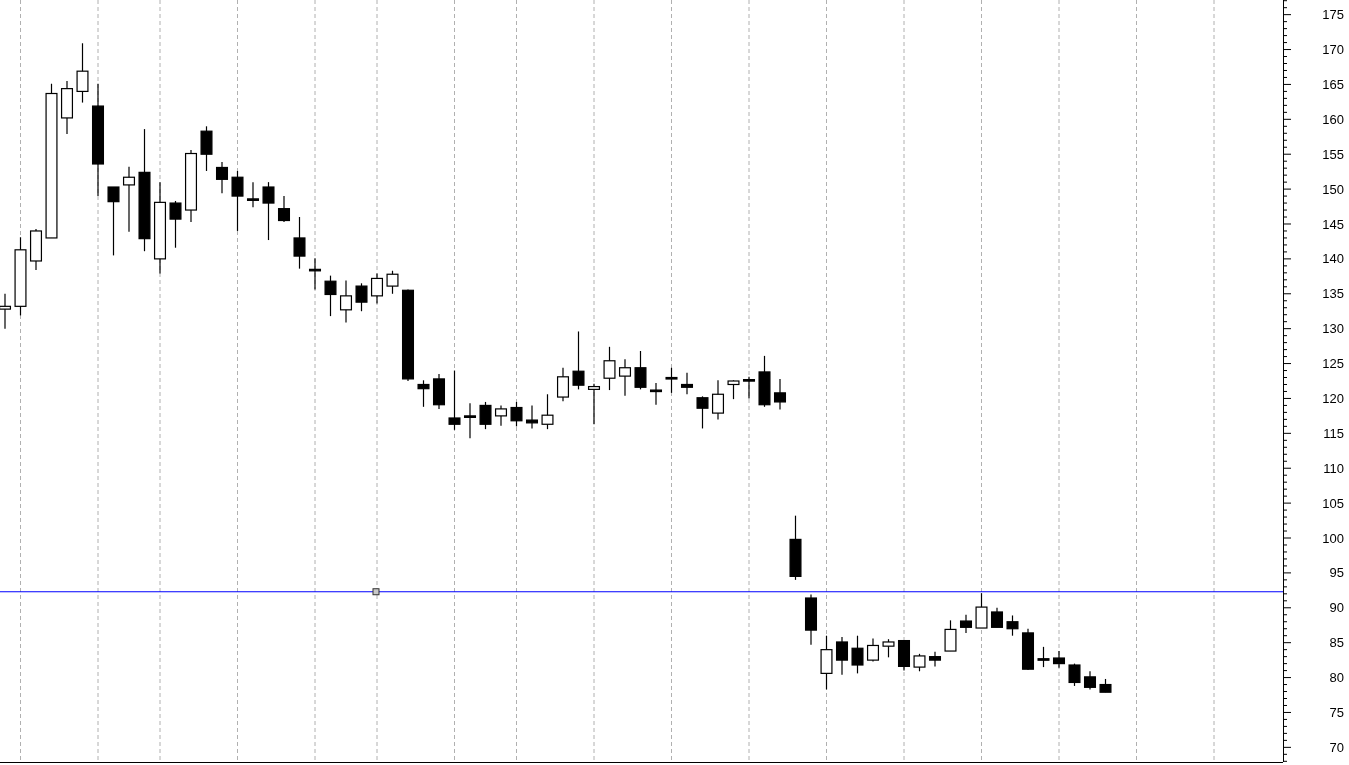 Image resolution: width=1349 pixels, height=765 pixels. I want to click on y-tick-label: 175, so click(1333, 15).